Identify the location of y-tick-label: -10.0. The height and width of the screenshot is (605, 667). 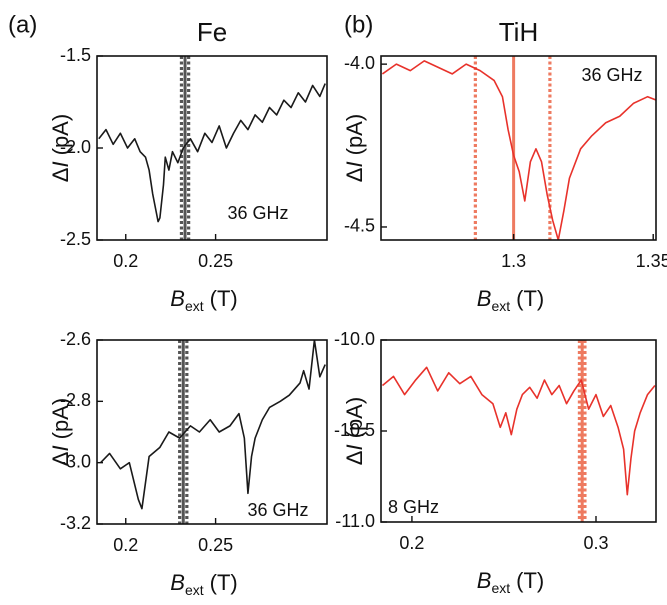
(354, 339).